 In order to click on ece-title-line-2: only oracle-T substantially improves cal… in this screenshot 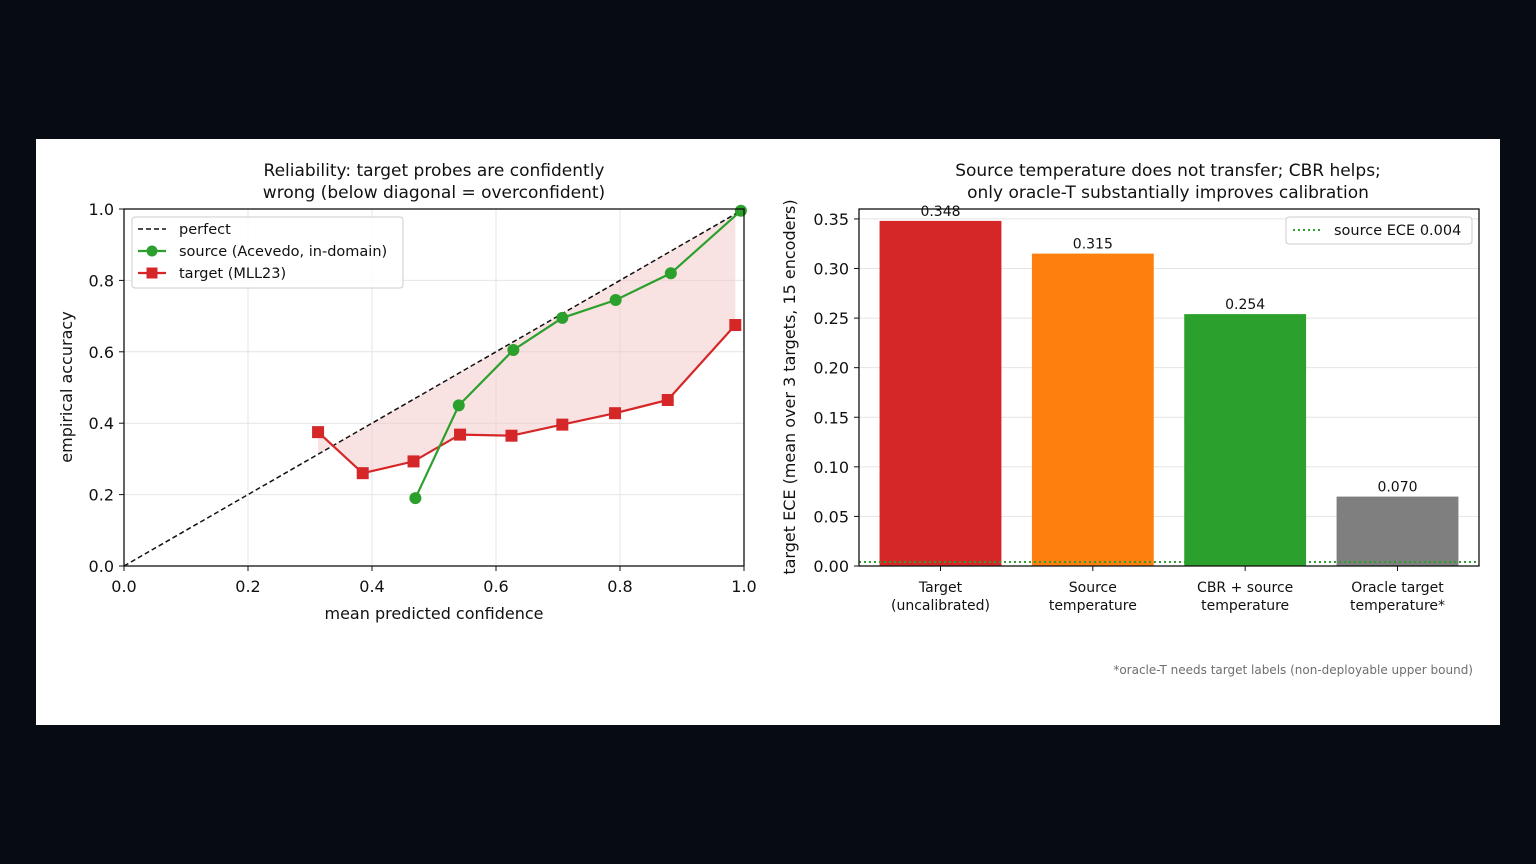, I will do `click(1168, 193)`.